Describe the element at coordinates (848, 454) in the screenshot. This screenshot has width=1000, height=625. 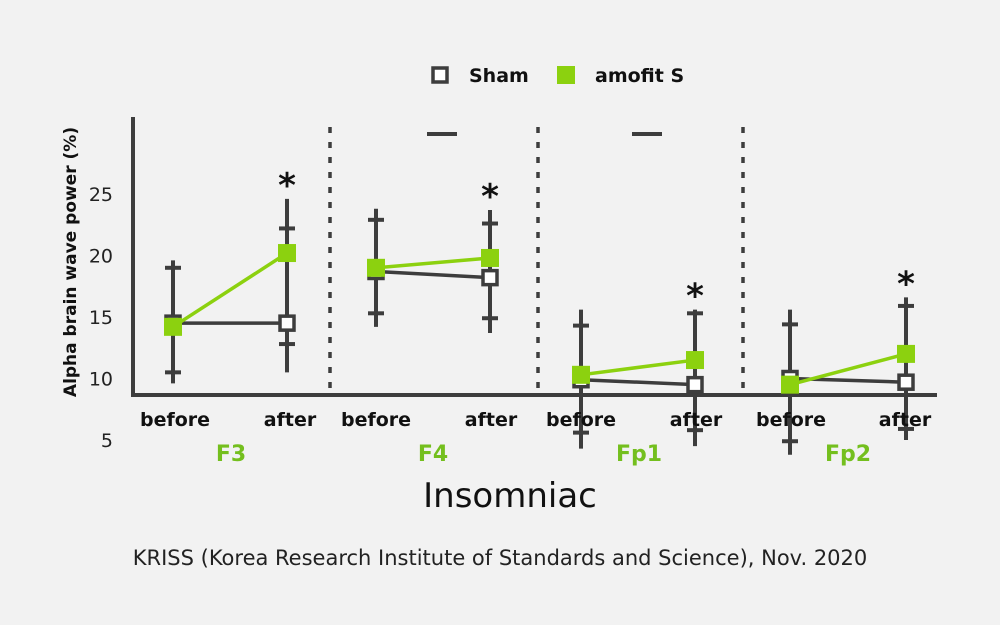
I see `group-label-Fp2: Fp2` at that location.